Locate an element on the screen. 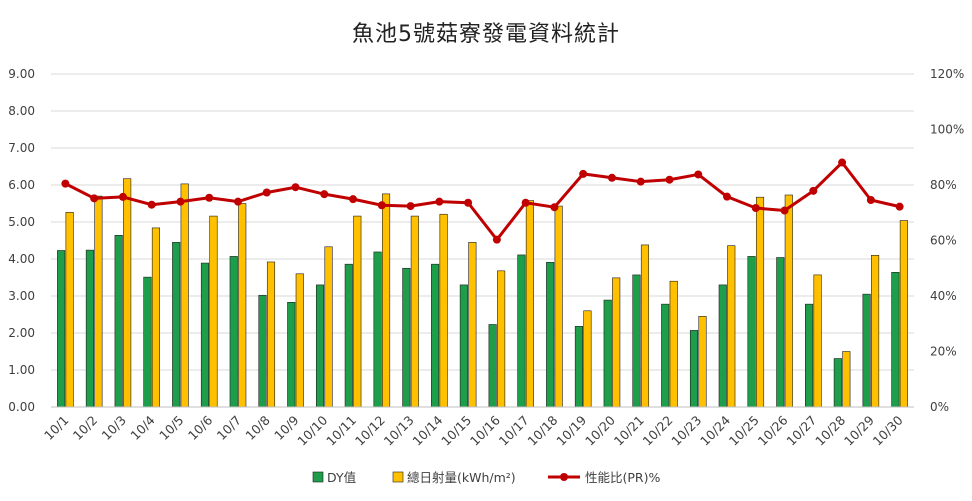 The height and width of the screenshot is (501, 972). y-right-tick-label: 80% is located at coordinates (943, 185).